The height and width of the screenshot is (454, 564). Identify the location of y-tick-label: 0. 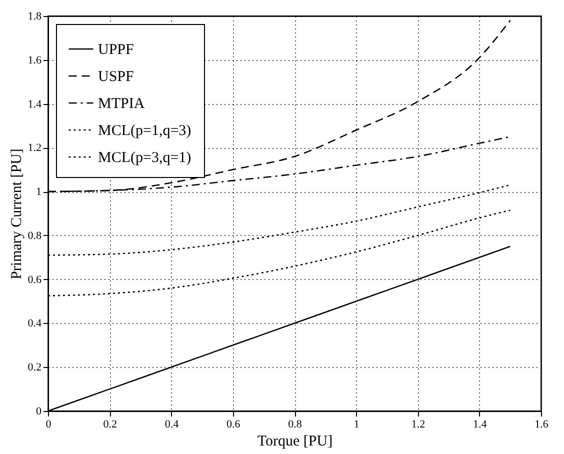
(39, 412).